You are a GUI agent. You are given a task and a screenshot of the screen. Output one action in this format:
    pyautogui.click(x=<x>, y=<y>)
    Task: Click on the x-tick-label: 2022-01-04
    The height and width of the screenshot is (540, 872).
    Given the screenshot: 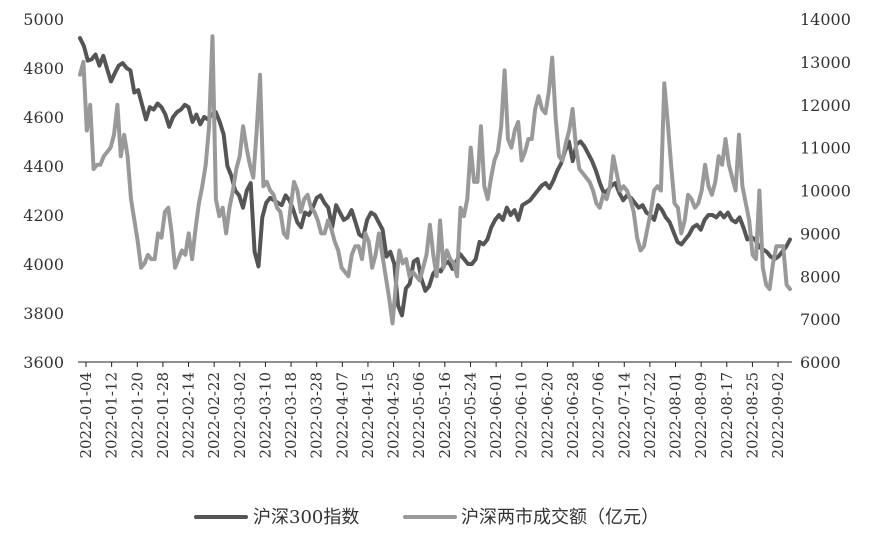 What is the action you would take?
    pyautogui.click(x=86, y=415)
    